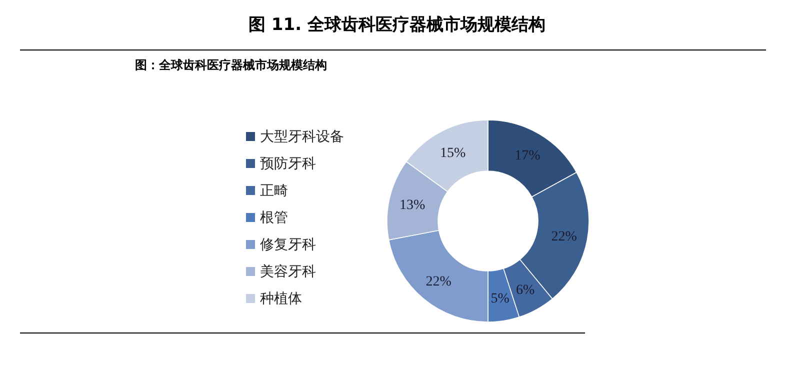  I want to click on legend-label: 大型牙科设备, so click(302, 137).